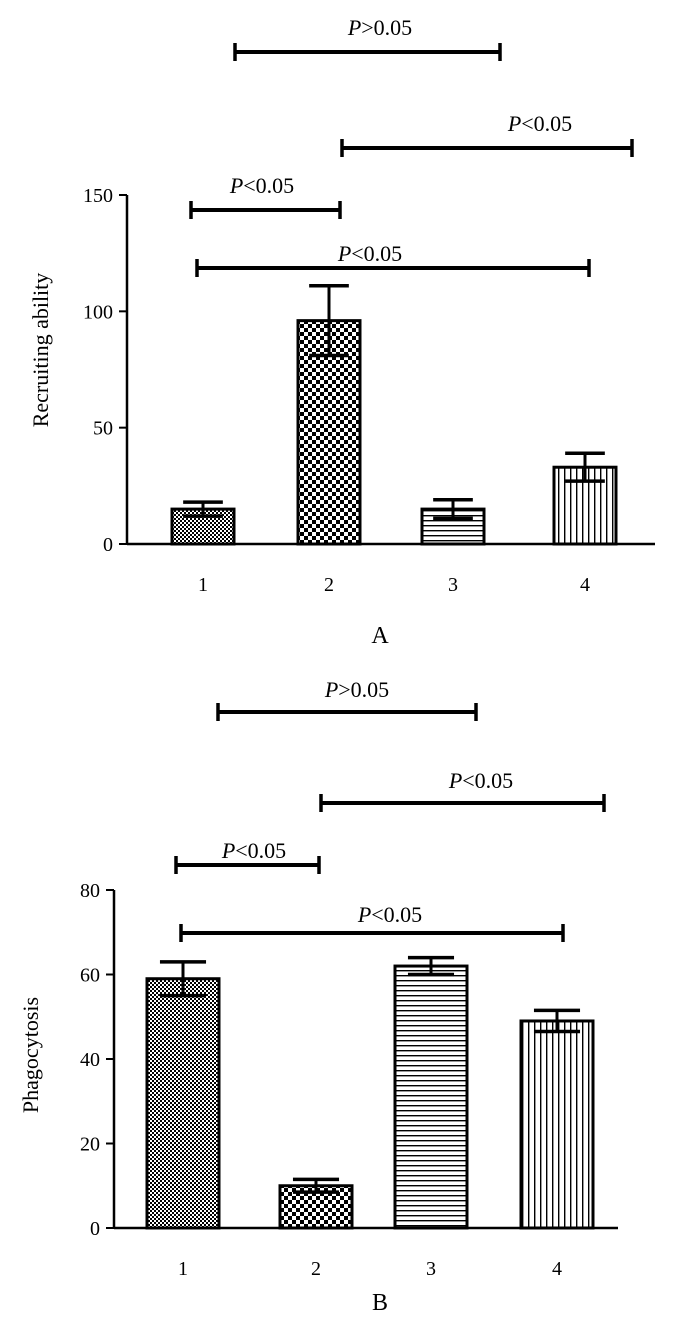 This screenshot has height=1336, width=700. What do you see at coordinates (103, 429) in the screenshot?
I see `y-tick-label: 50` at bounding box center [103, 429].